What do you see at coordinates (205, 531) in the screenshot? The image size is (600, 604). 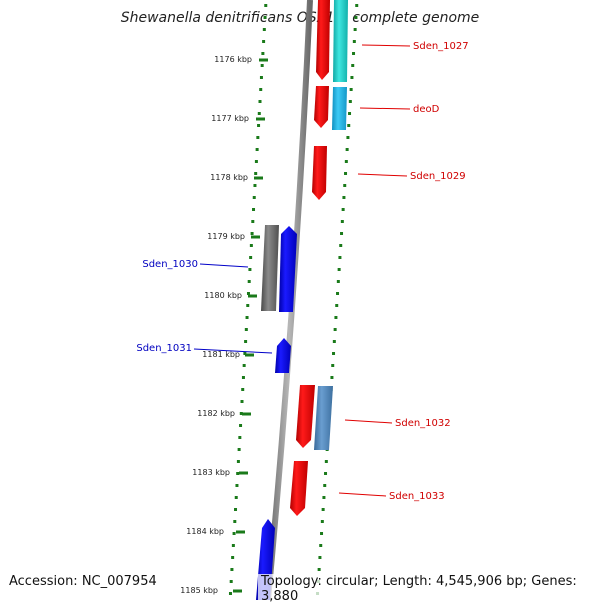 I see `tick-label: 1184 kbp` at bounding box center [205, 531].